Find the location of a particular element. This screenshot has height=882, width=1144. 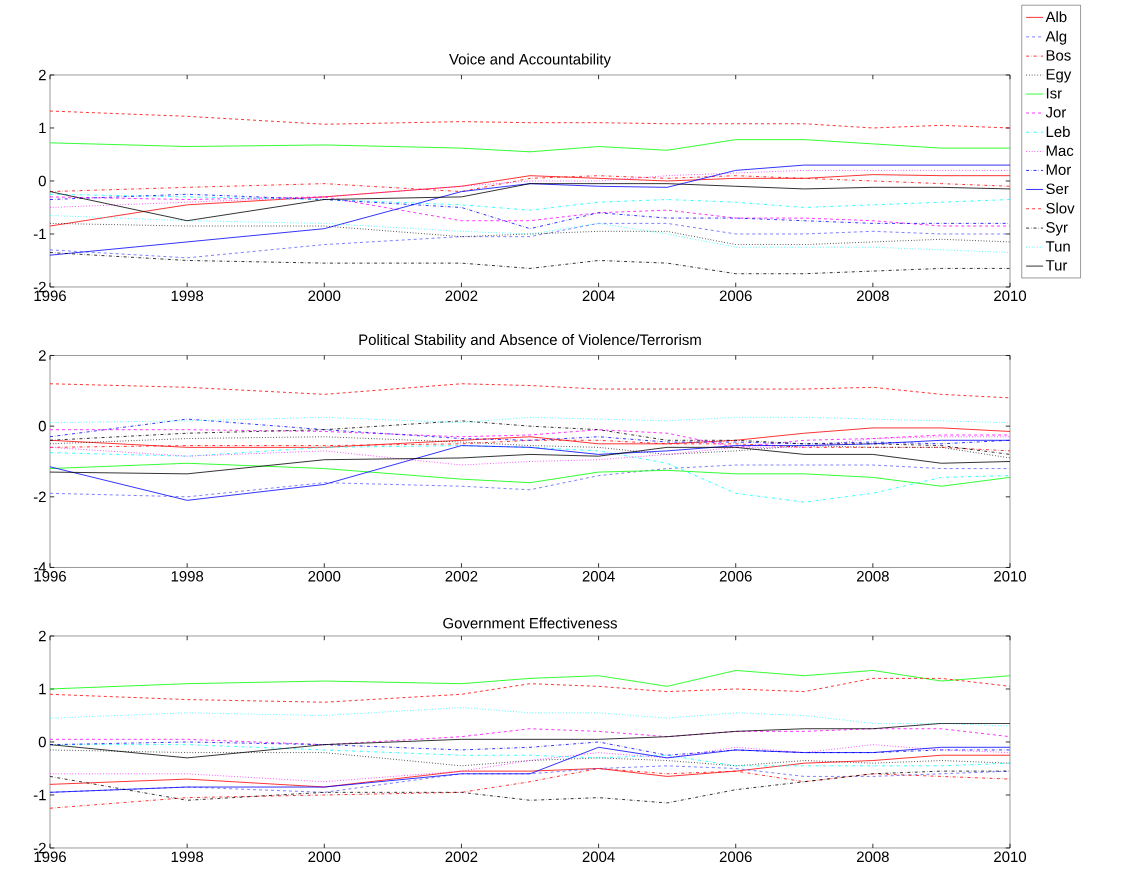

legend-label: Tun is located at coordinates (1057, 246).